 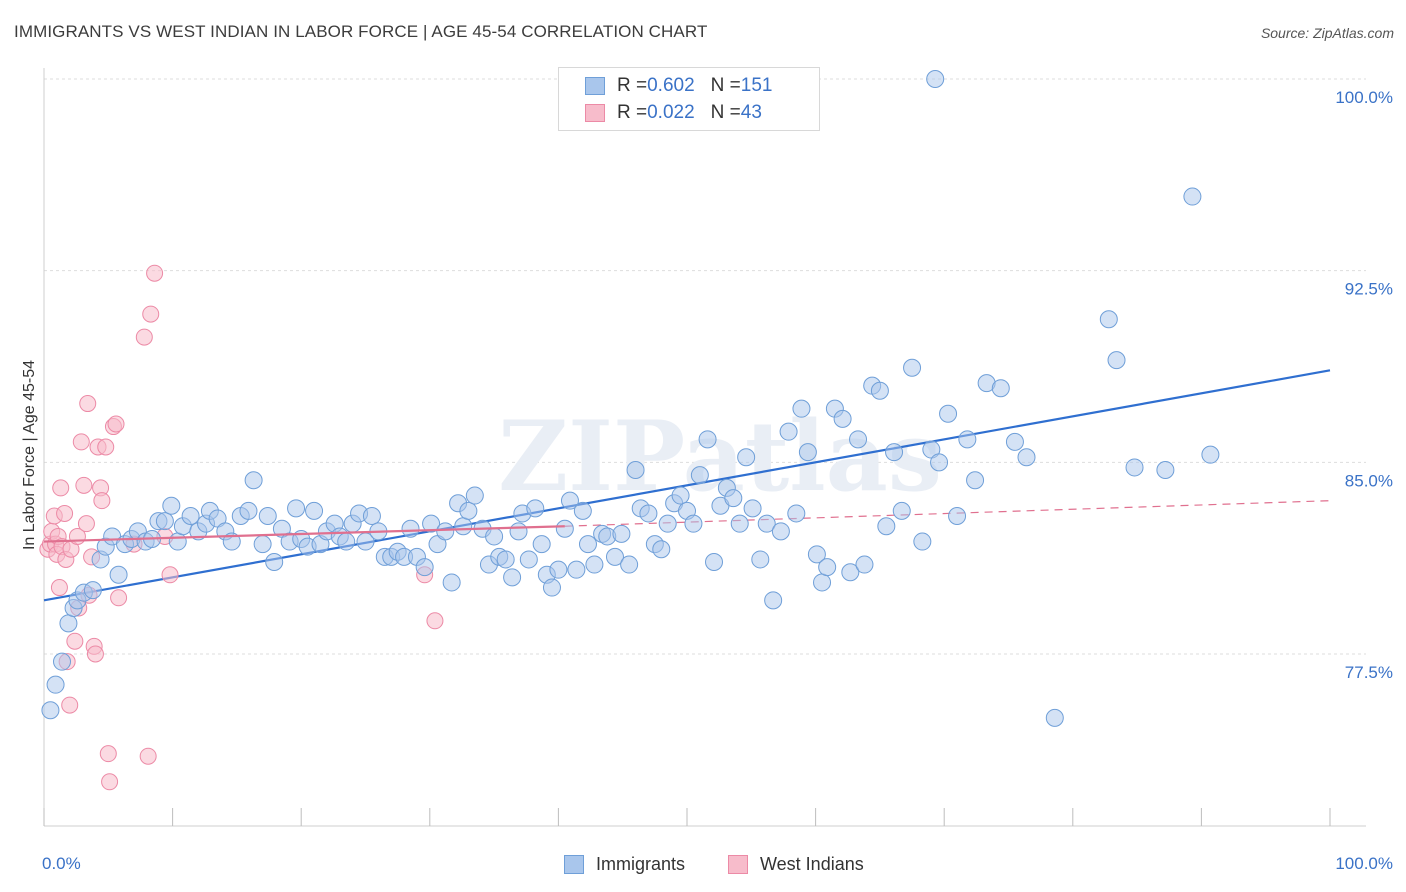 I want to click on legend-item-immigrants: Immigrants, so click(x=624, y=864).